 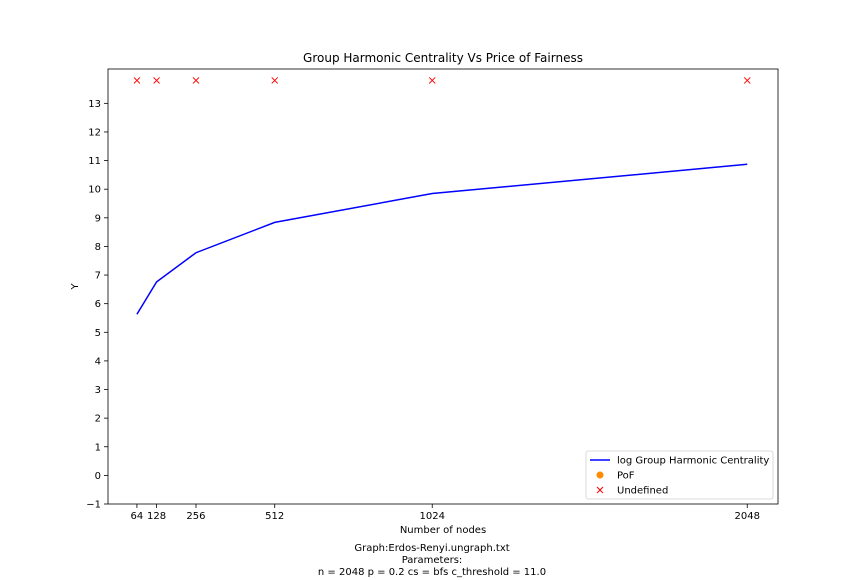 I want to click on y-tick-label: −1, so click(x=93, y=505).